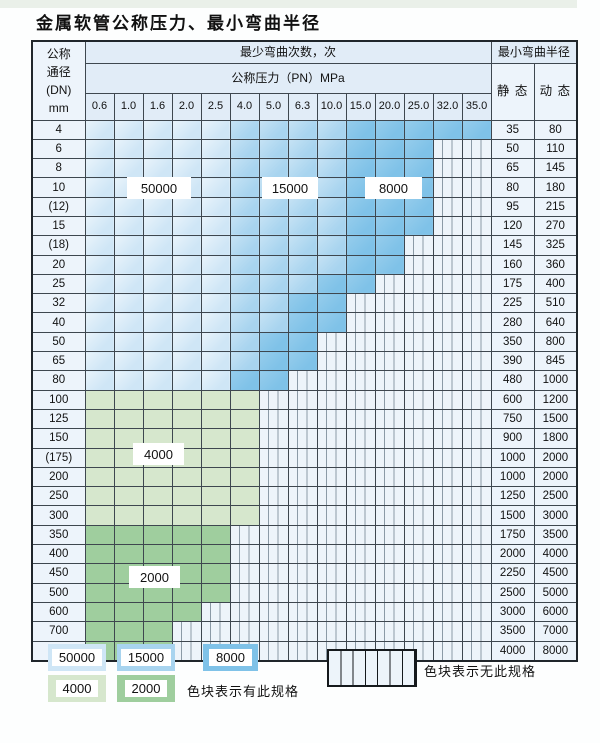  Describe the element at coordinates (288, 4) in the screenshot. I see `top-strip` at that location.